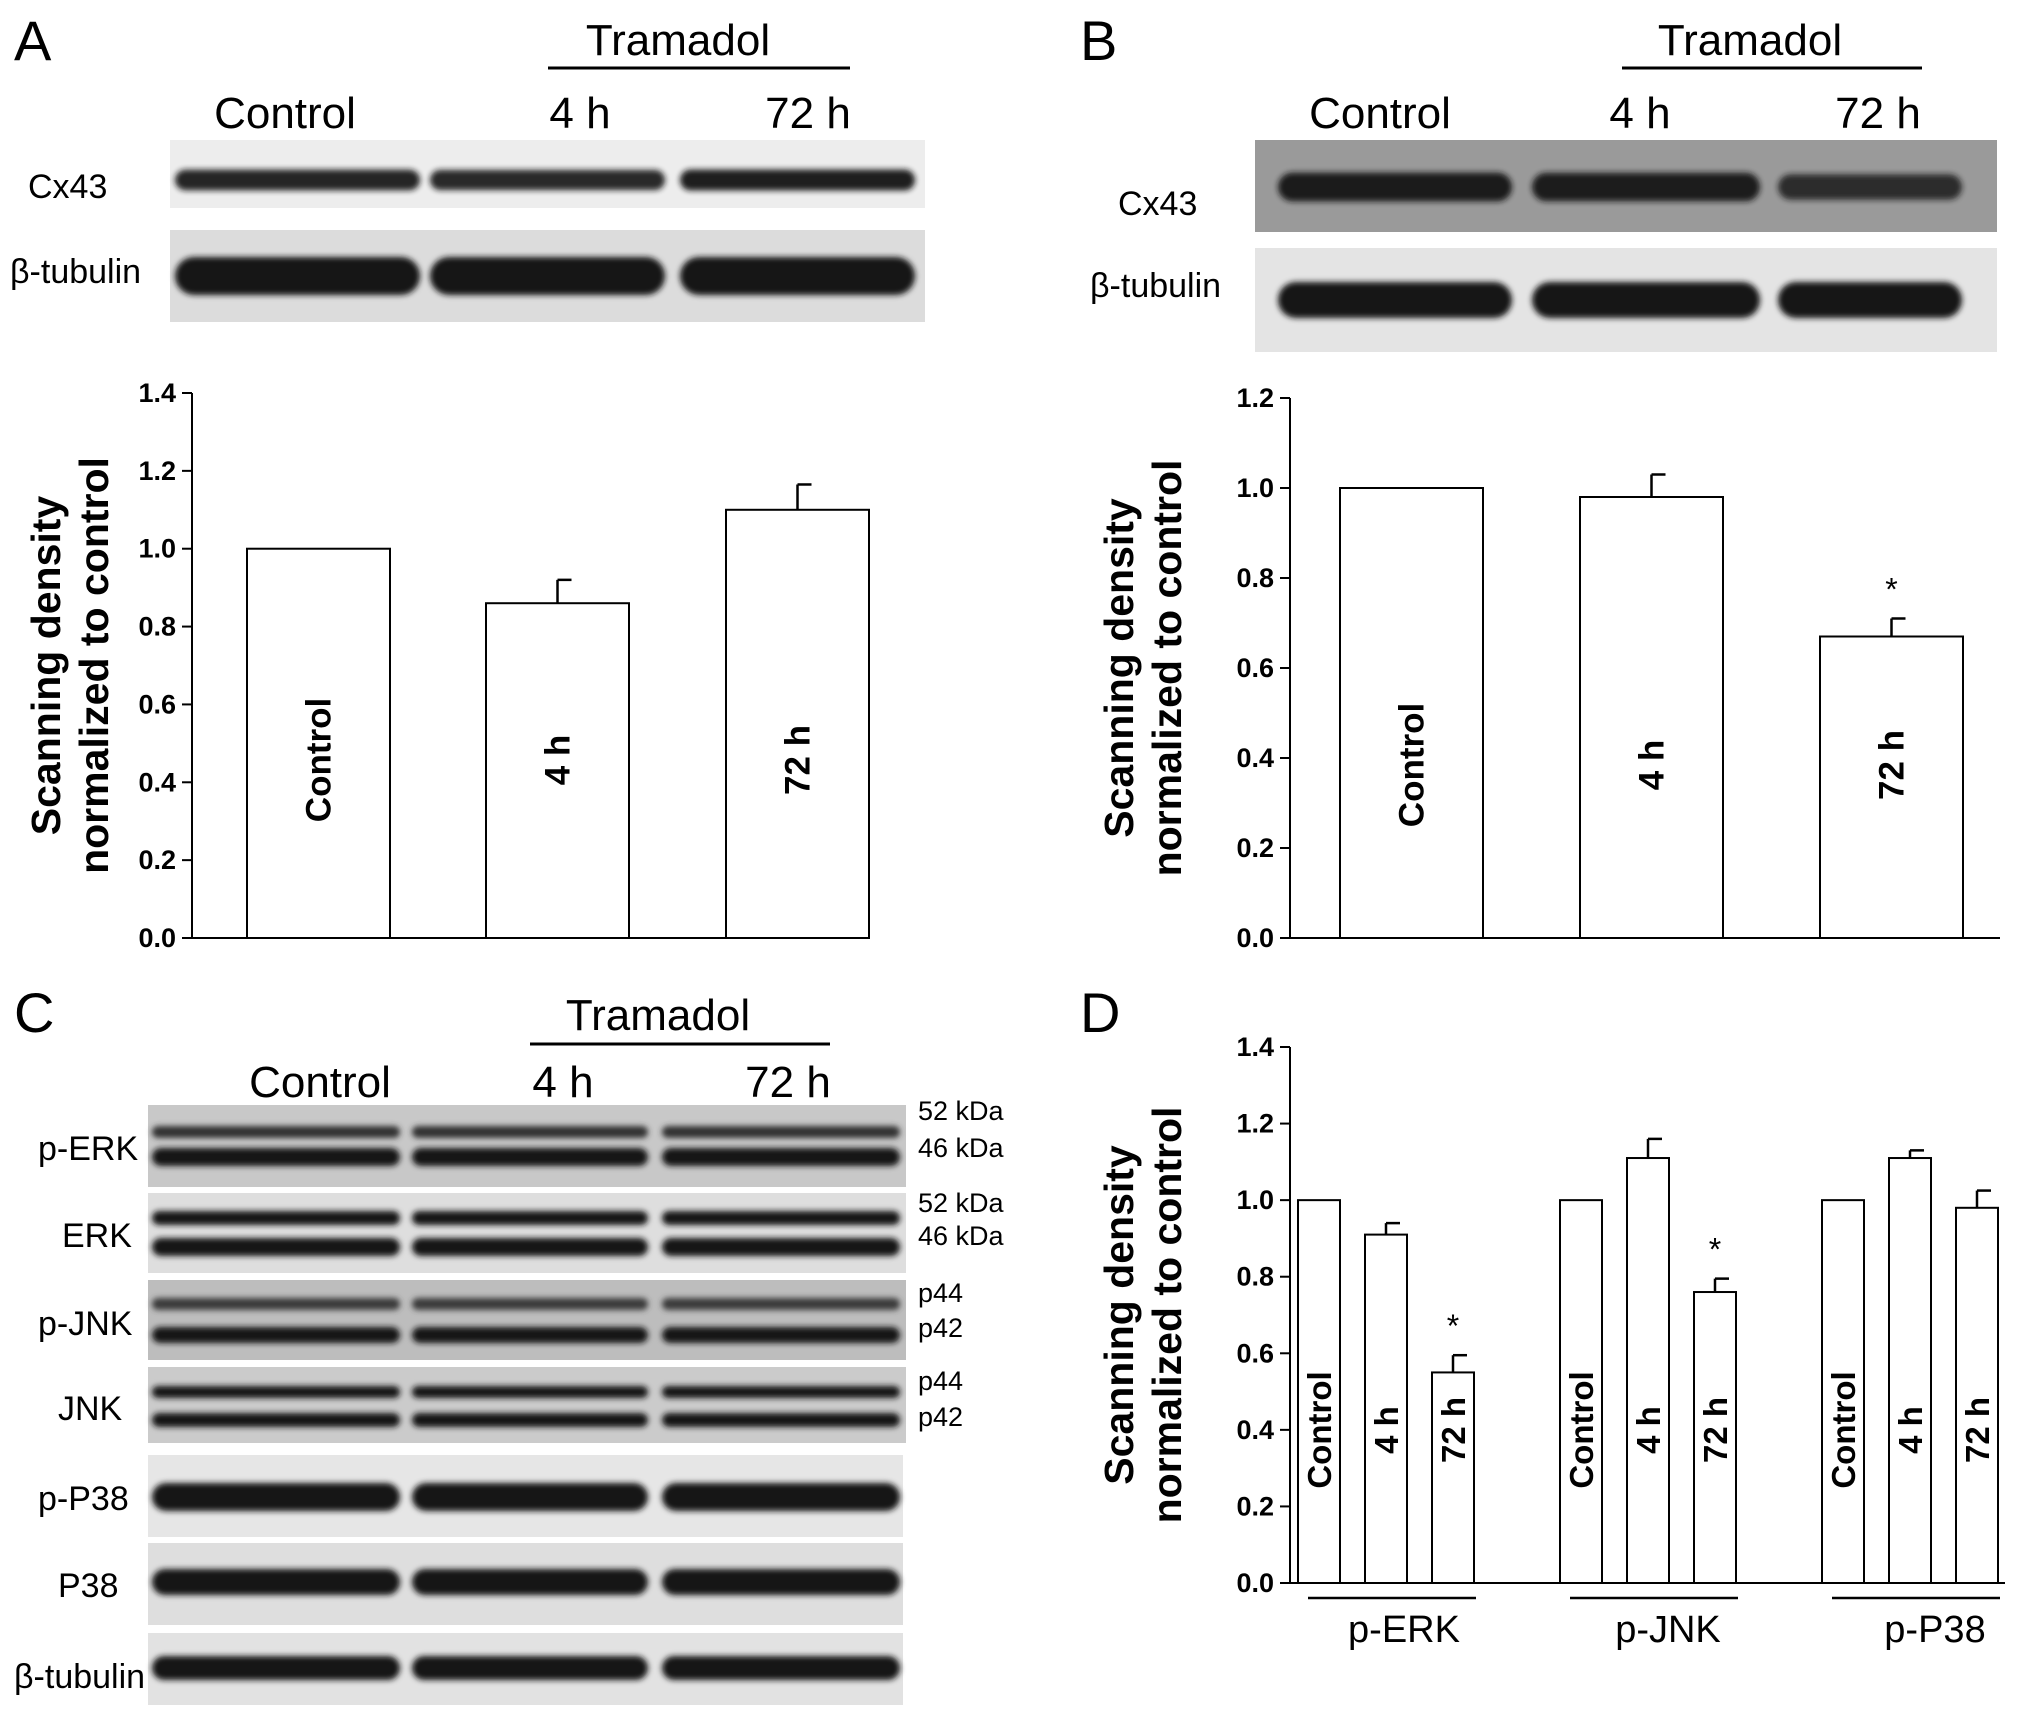 This screenshot has width=2031, height=1713. What do you see at coordinates (94, 665) in the screenshot?
I see `chart-a-ylabel-line: normalized to control` at bounding box center [94, 665].